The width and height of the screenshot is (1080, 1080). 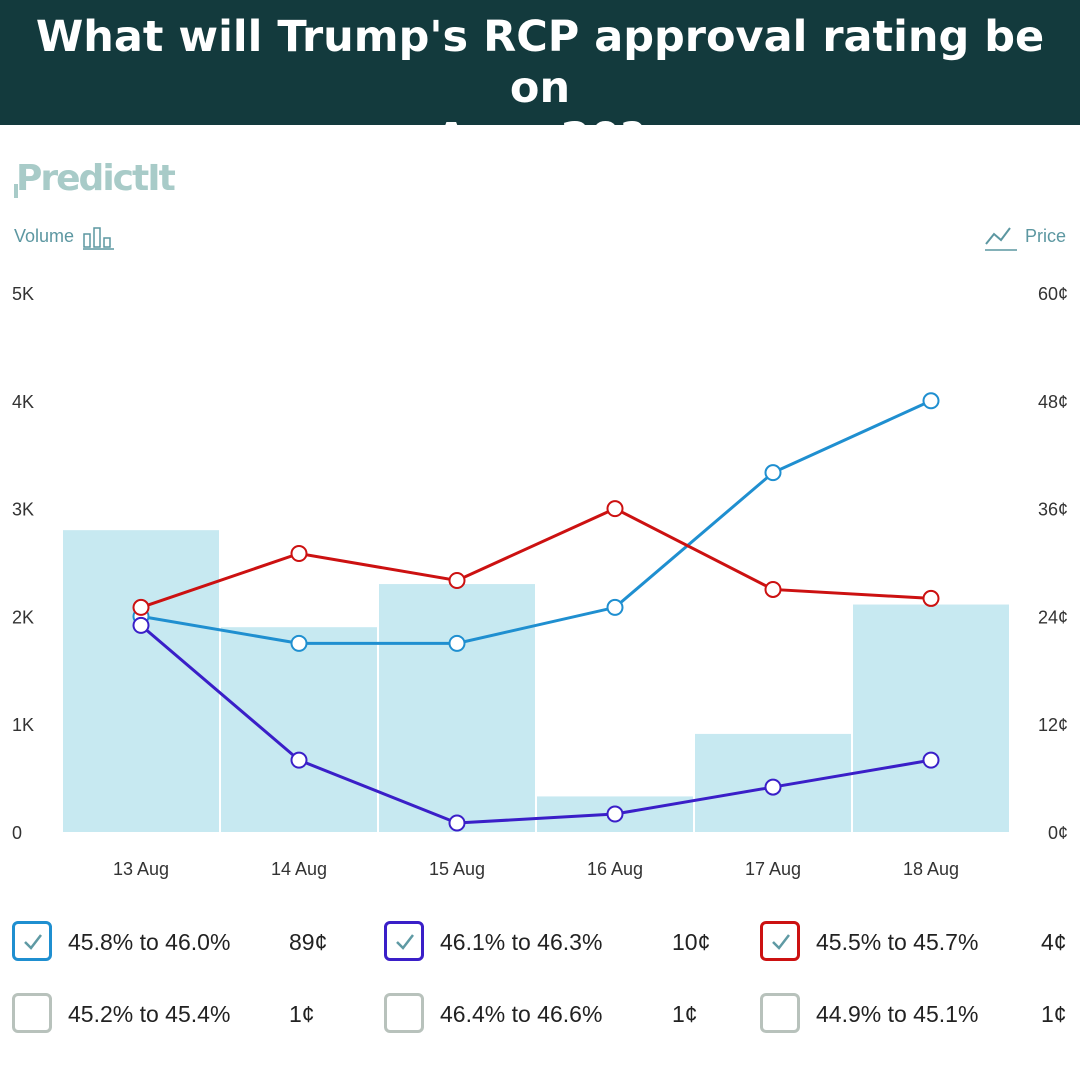 What do you see at coordinates (23, 294) in the screenshot?
I see `volume-tick-label: 5K` at bounding box center [23, 294].